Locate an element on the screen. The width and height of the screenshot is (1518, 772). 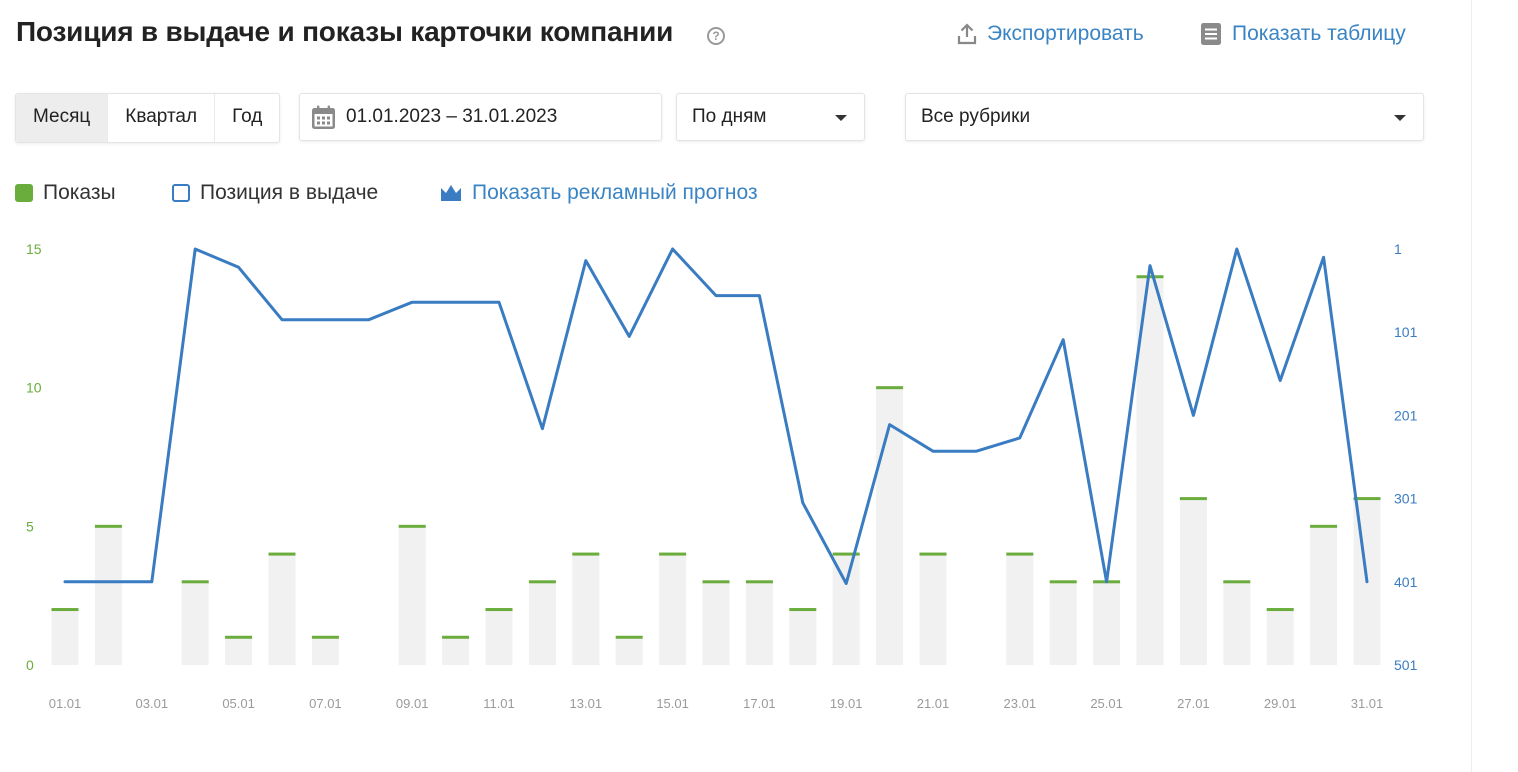
legend-impressions: Показы is located at coordinates (65, 193).